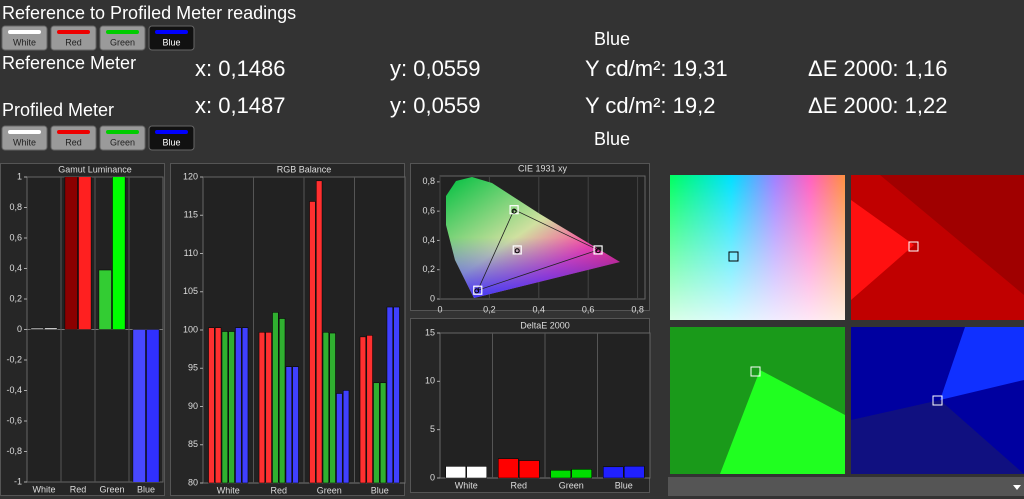 The height and width of the screenshot is (499, 1024). I want to click on chart-title: DeltaE 2000, so click(545, 325).